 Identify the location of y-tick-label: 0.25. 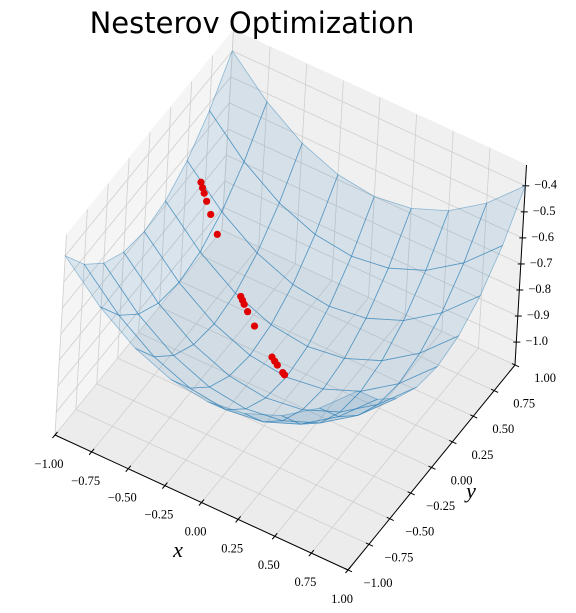
(482, 455).